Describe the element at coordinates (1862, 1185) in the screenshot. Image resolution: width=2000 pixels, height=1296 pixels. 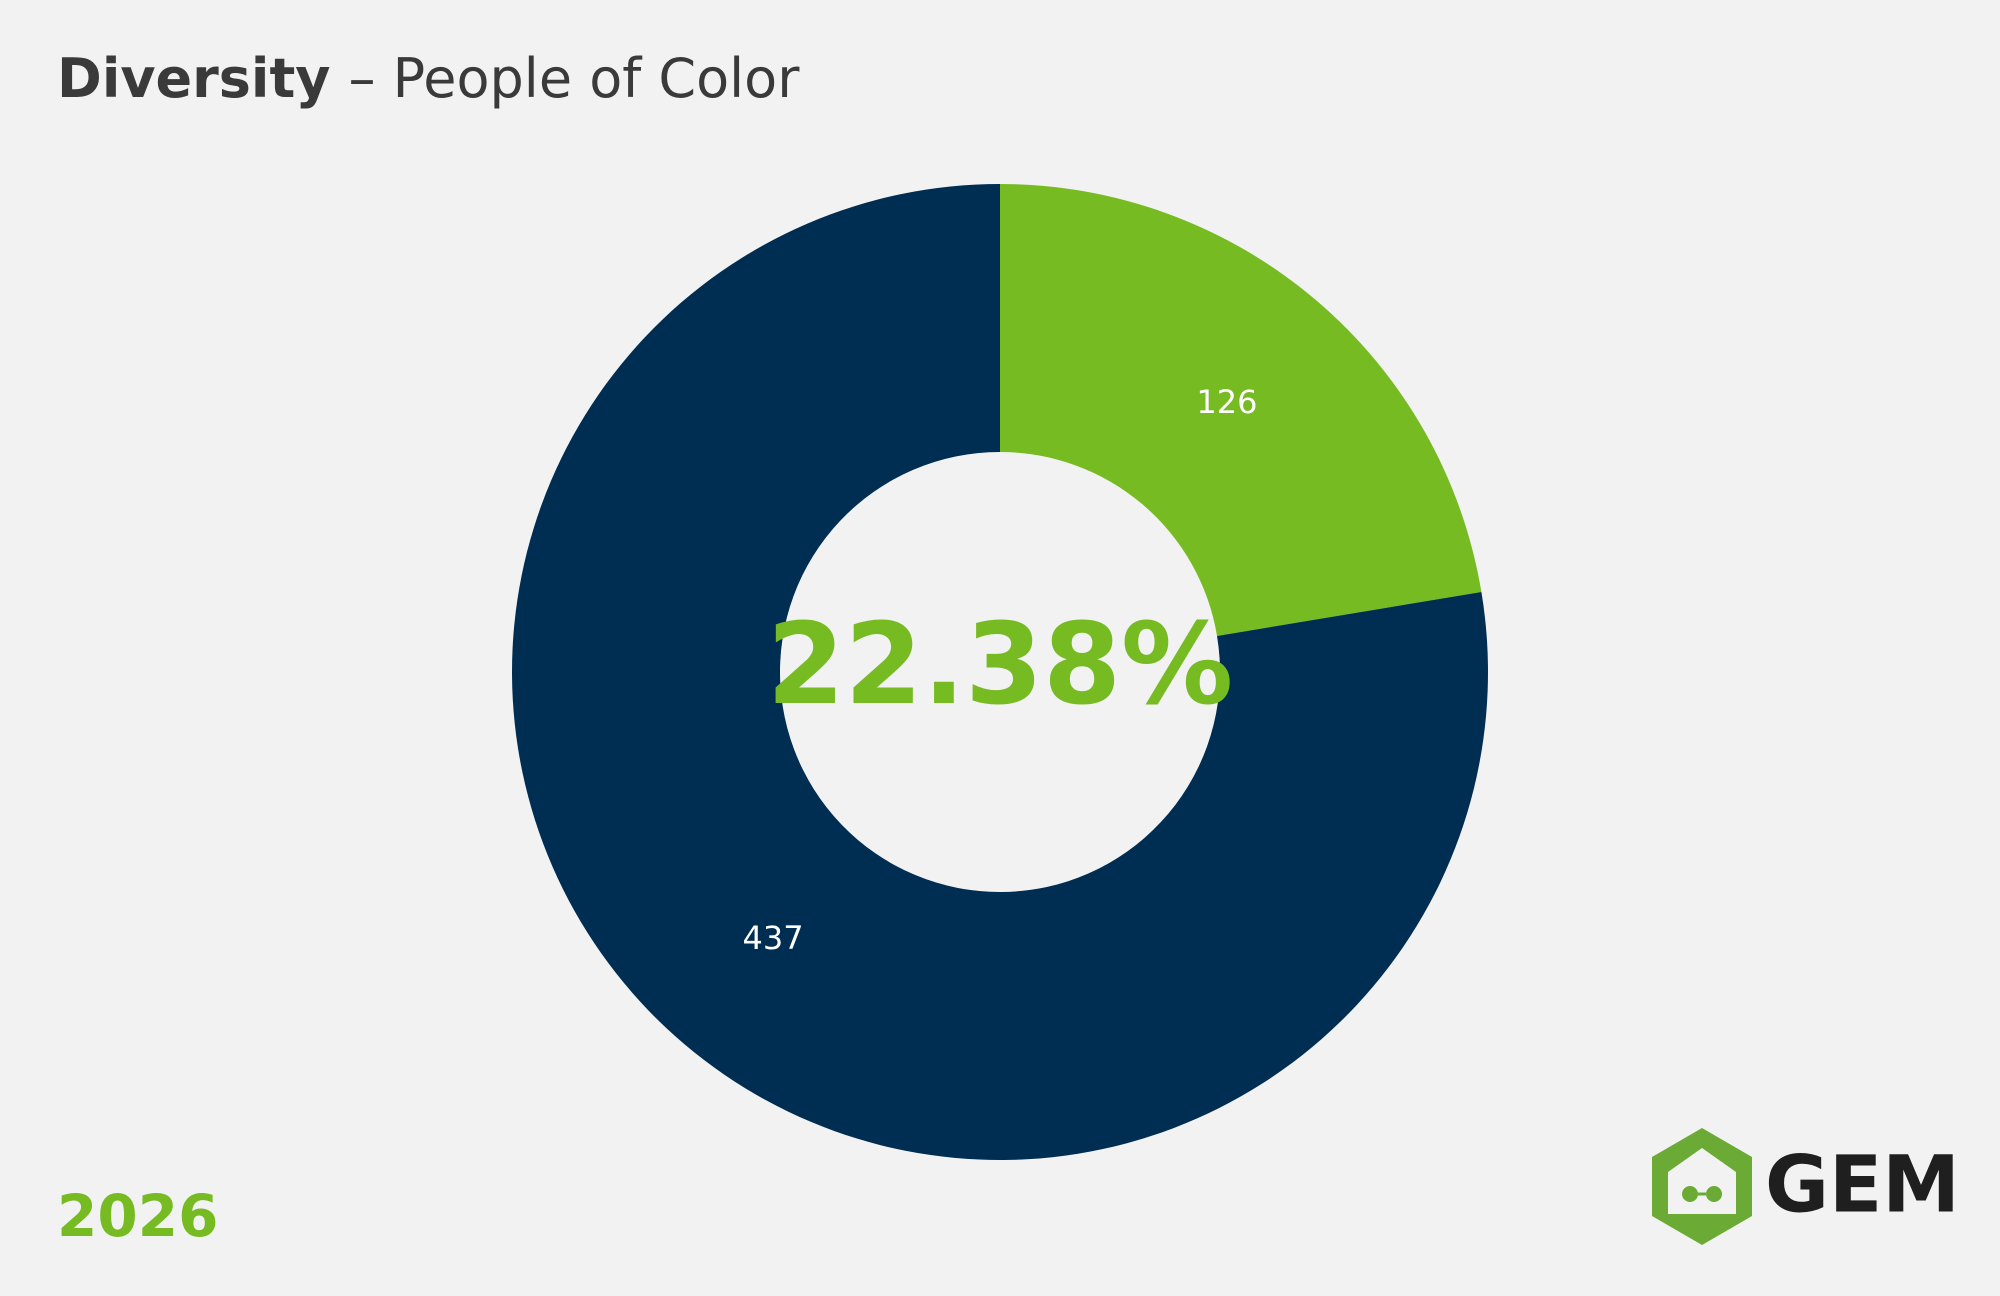
I see `logo-text: GEM` at that location.